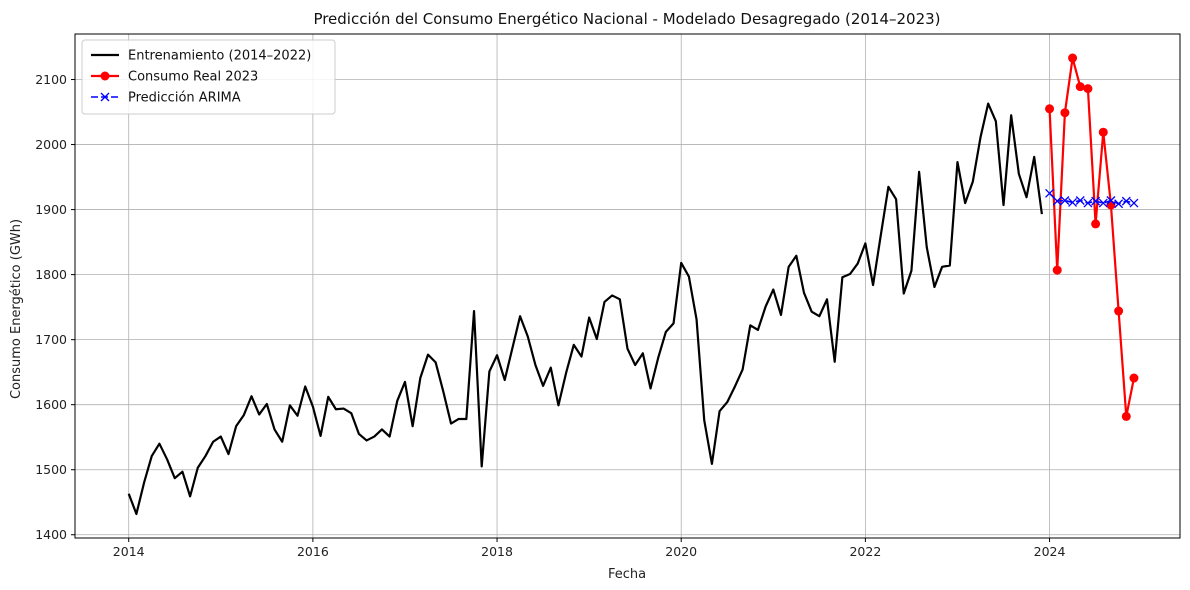 The image size is (1190, 590). What do you see at coordinates (51, 274) in the screenshot?
I see `y-tick-label: 1800` at bounding box center [51, 274].